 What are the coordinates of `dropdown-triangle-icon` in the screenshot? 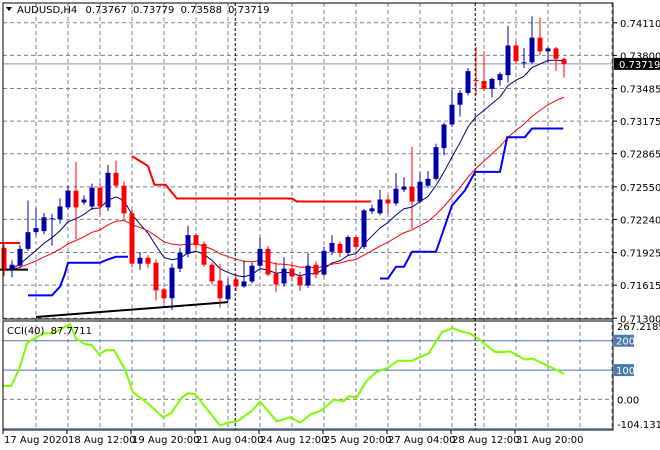 It's located at (9, 9).